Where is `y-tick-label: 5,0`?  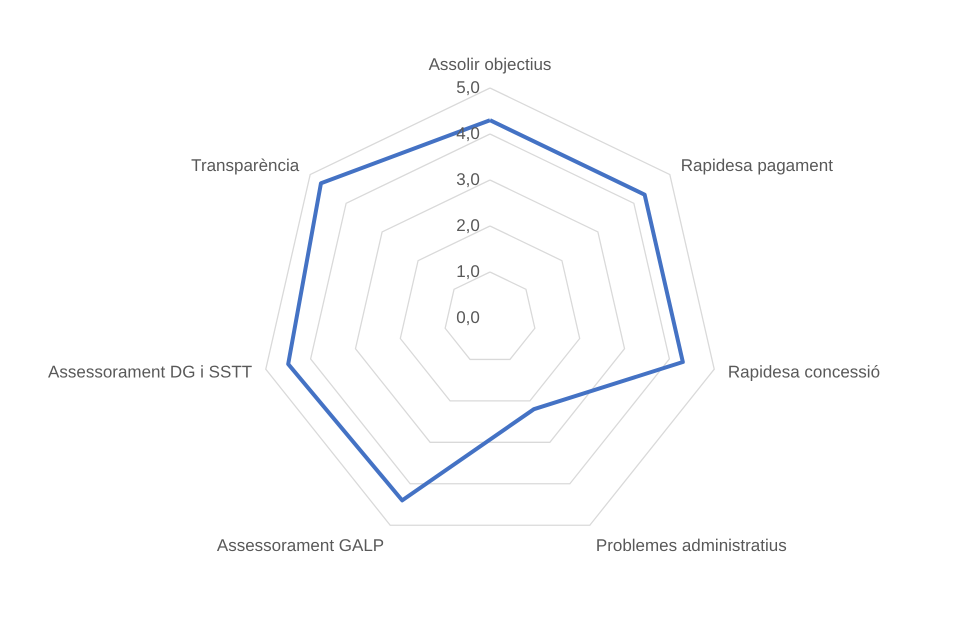 y-tick-label: 5,0 is located at coordinates (468, 87).